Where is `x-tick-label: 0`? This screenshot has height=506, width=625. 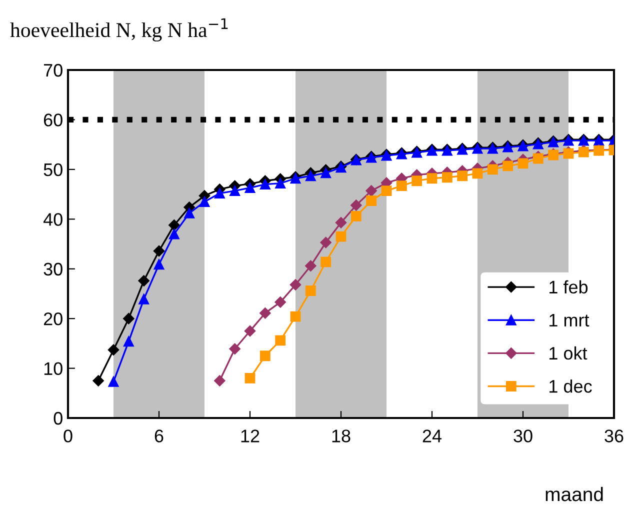
x-tick-label: 0 is located at coordinates (68, 436).